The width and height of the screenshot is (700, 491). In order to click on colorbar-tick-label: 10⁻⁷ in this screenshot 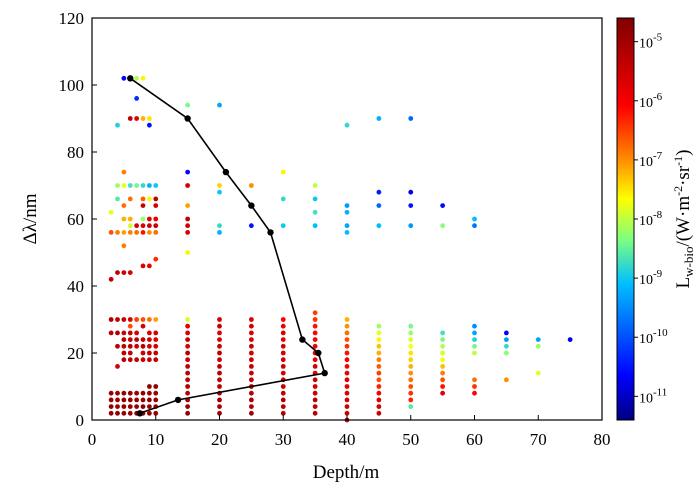, I will do `click(651, 160)`.